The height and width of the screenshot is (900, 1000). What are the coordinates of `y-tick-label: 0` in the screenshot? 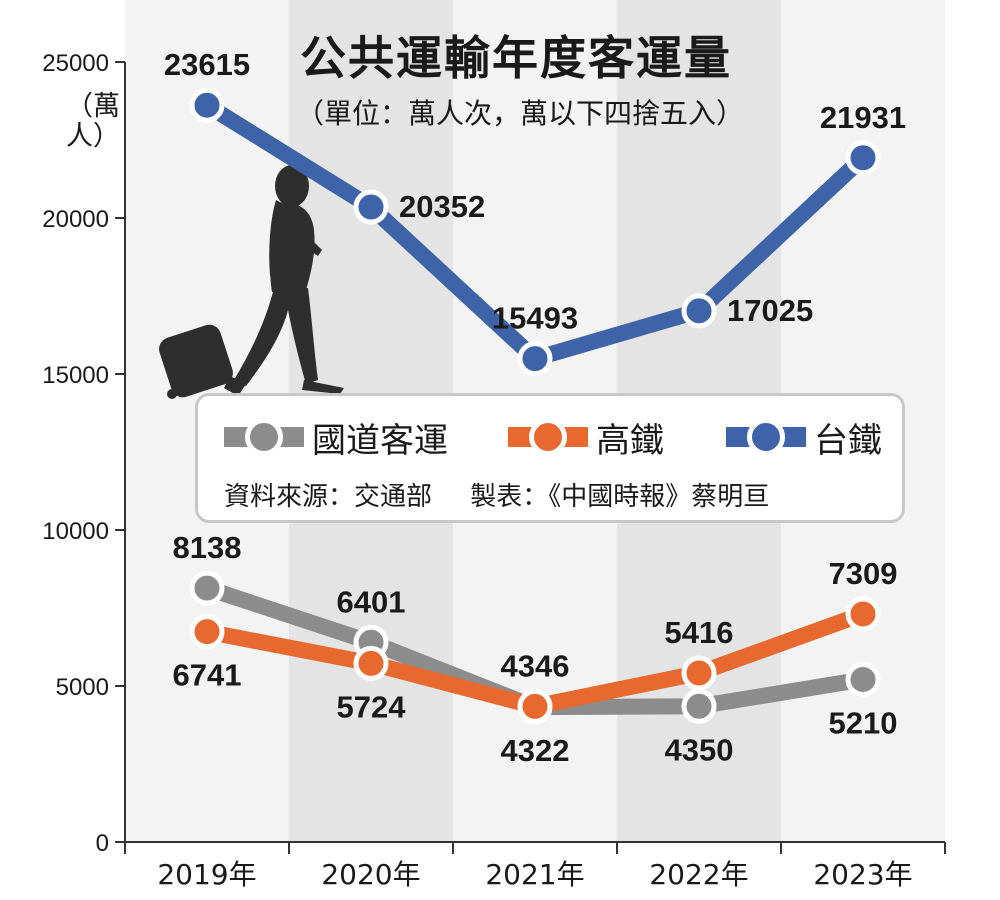 It's located at (102, 843).